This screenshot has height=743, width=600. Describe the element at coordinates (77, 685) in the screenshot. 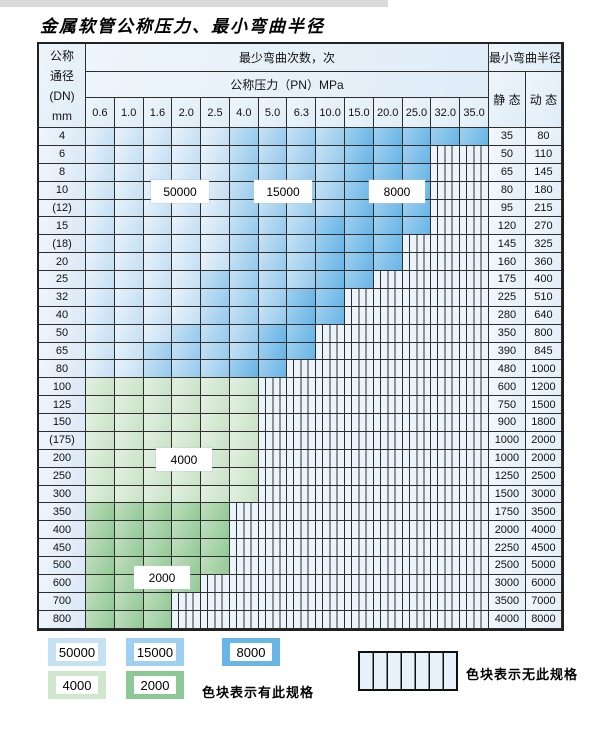

I see `legend-swatch: 4000` at that location.